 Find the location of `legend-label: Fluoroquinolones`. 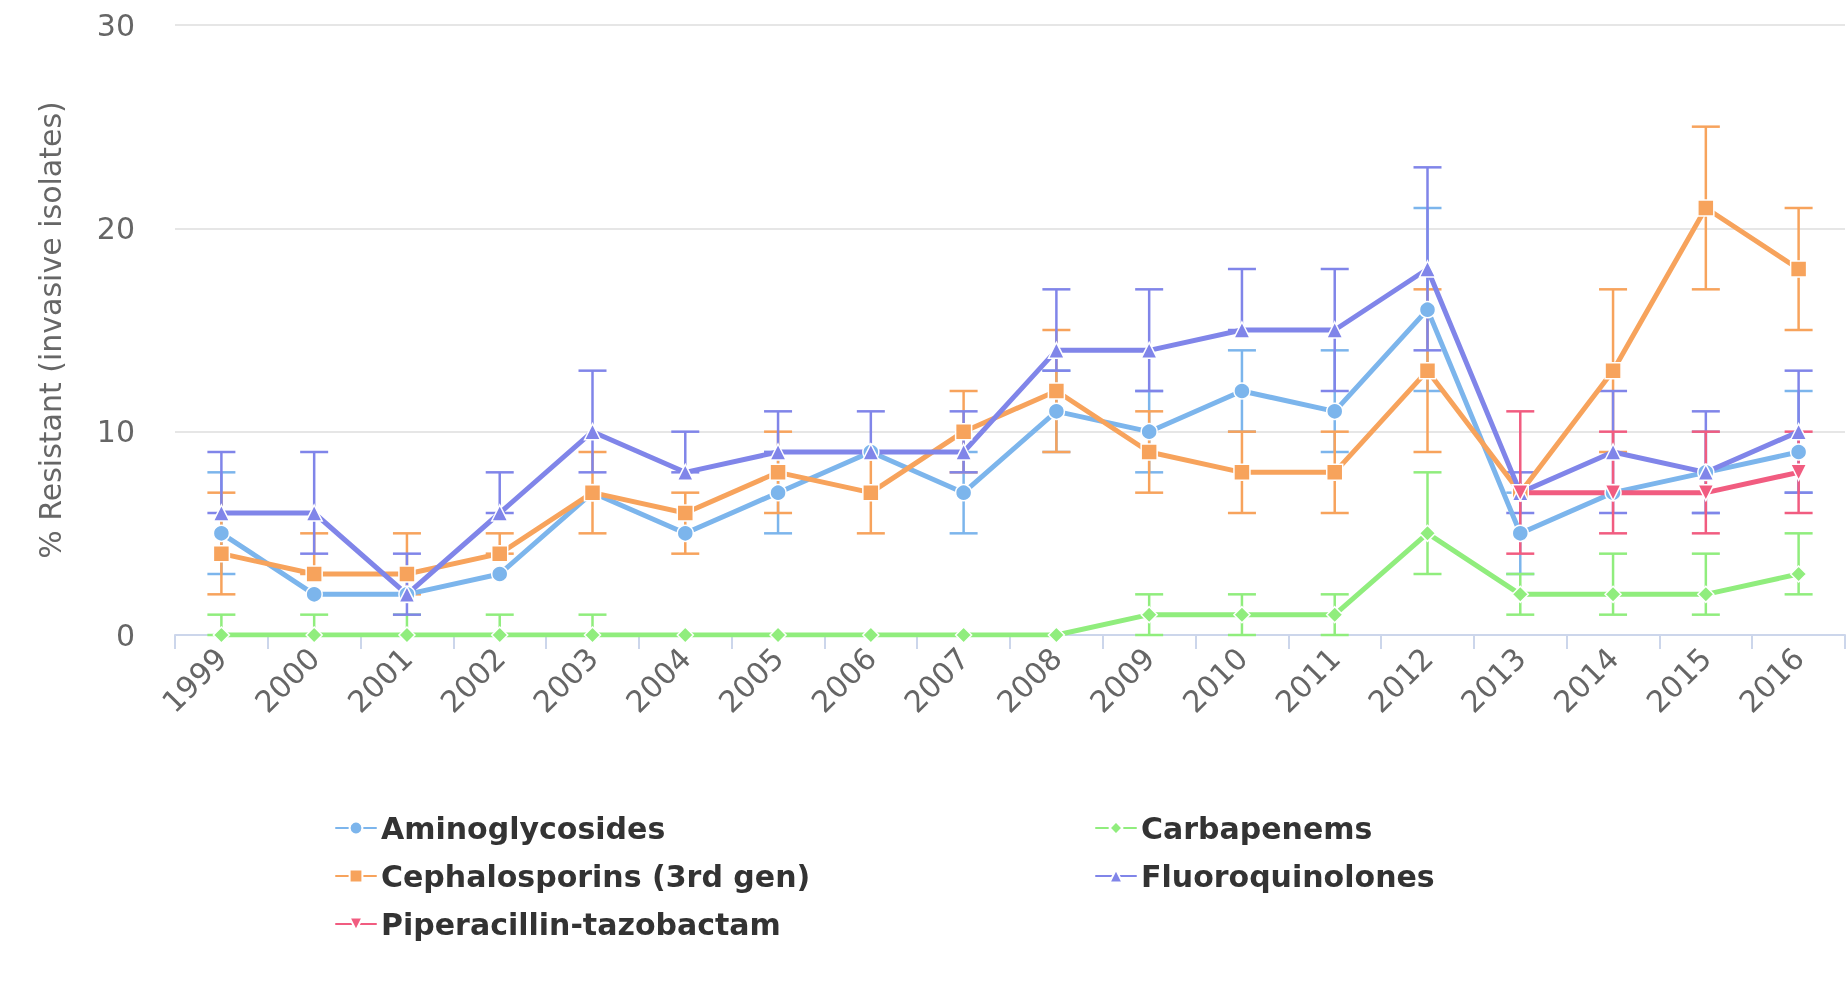

legend-label: Fluoroquinolones is located at coordinates (1288, 876).